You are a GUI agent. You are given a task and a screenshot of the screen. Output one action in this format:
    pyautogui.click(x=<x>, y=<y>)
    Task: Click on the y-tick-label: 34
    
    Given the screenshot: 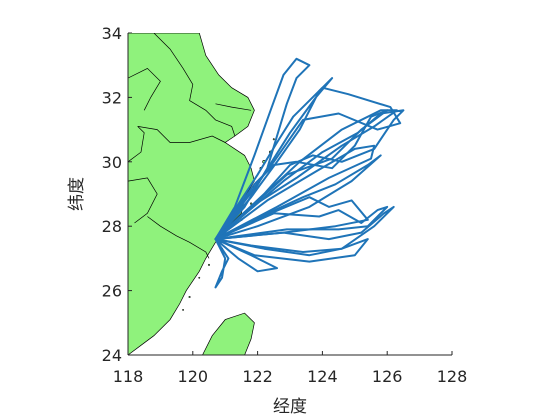 What is the action you would take?
    pyautogui.click(x=112, y=33)
    